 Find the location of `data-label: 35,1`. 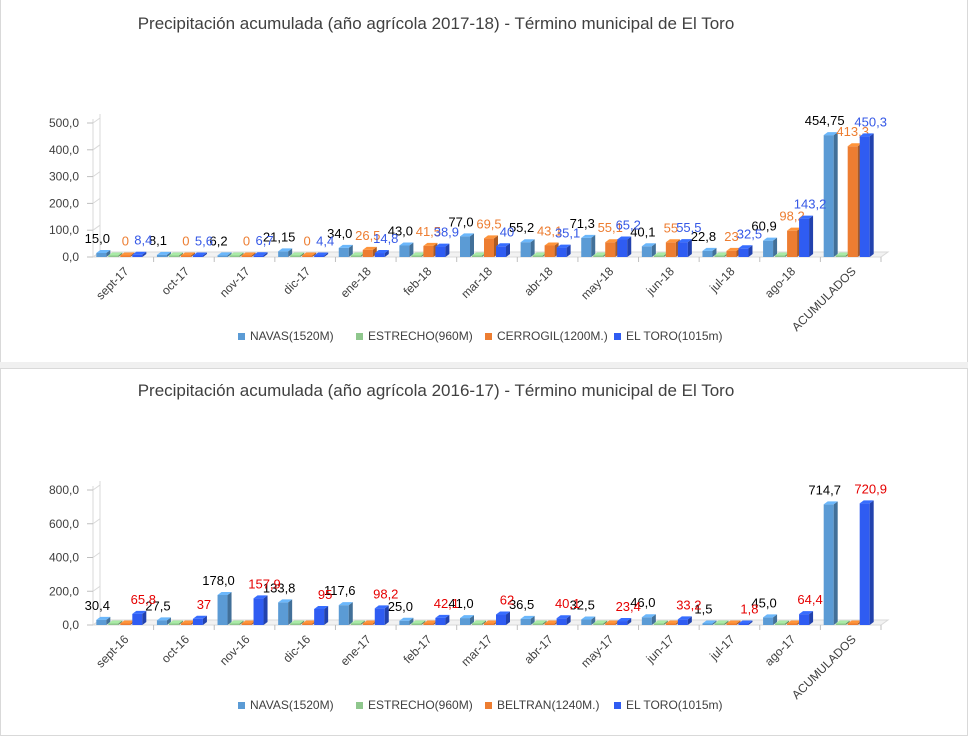

data-label: 35,1 is located at coordinates (567, 233).